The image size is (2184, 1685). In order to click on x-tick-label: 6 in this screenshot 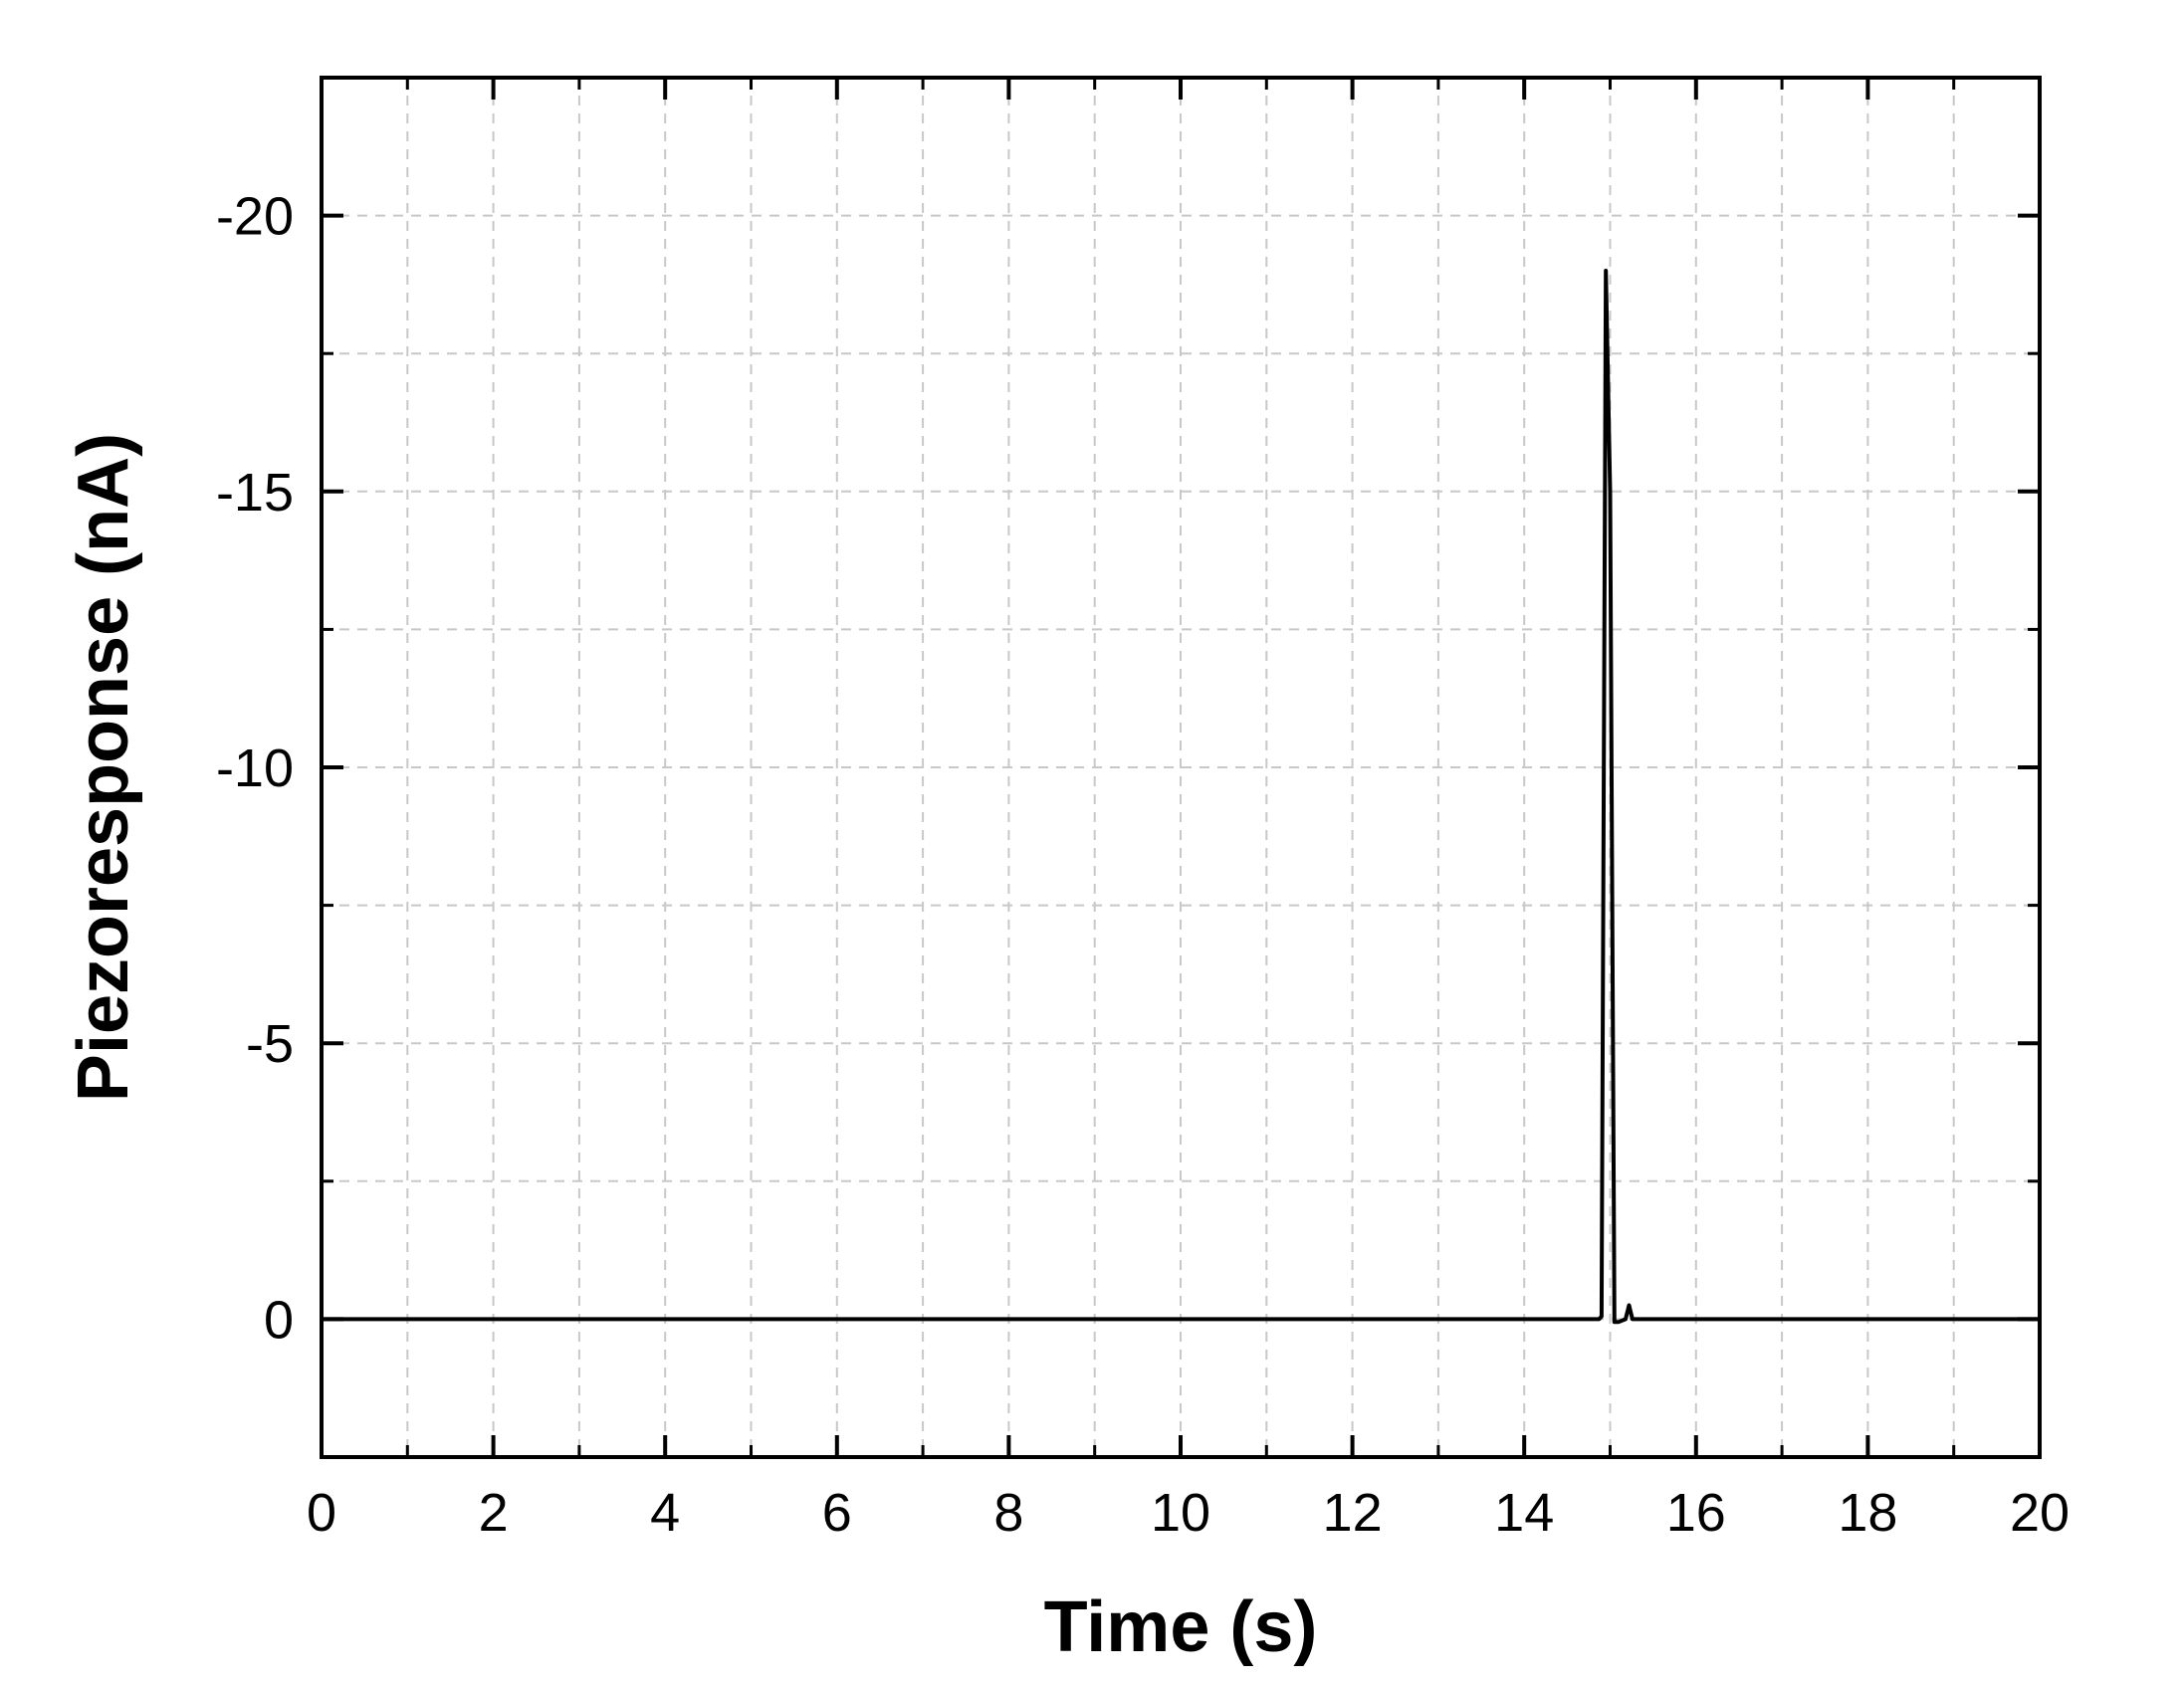, I will do `click(837, 1513)`.